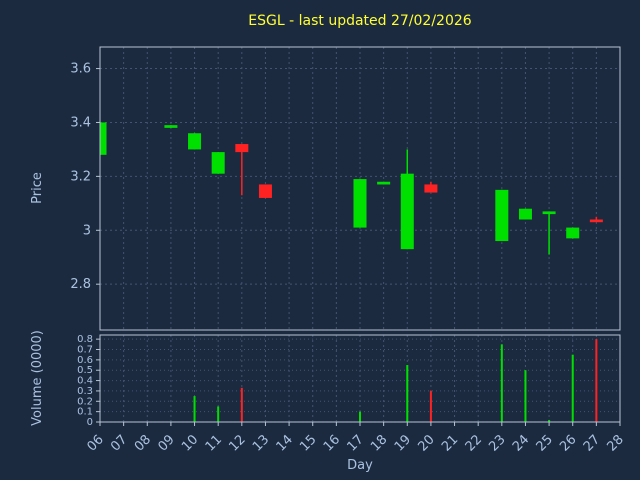 This screenshot has height=480, width=640. What do you see at coordinates (90, 422) in the screenshot?
I see `volume-tick-label: 0` at bounding box center [90, 422].